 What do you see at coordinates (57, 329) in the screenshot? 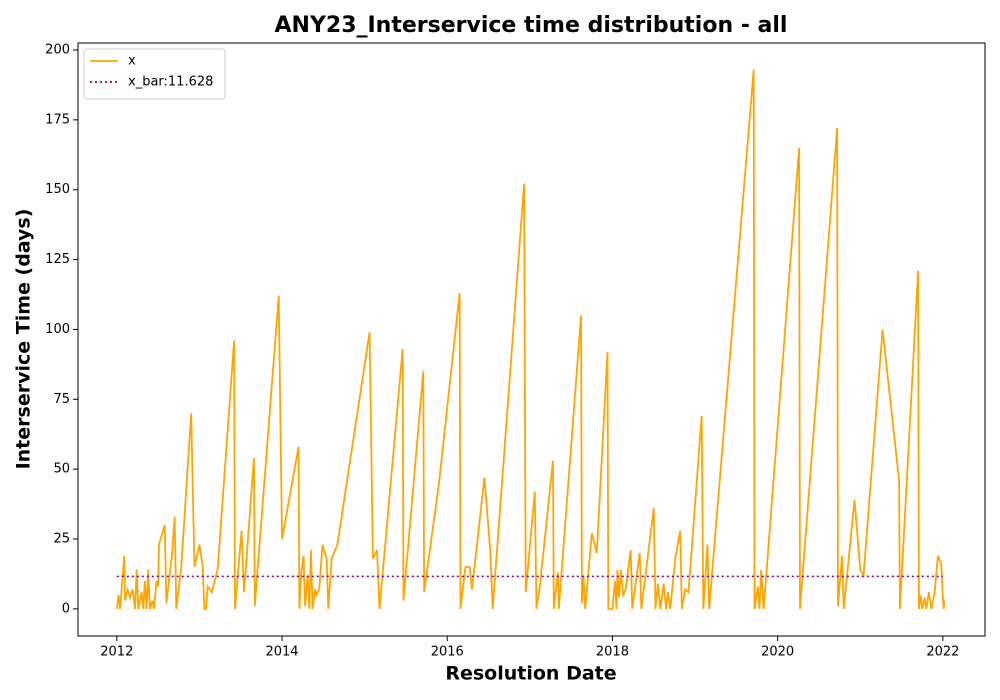
I see `y-tick-label: 100` at bounding box center [57, 329].